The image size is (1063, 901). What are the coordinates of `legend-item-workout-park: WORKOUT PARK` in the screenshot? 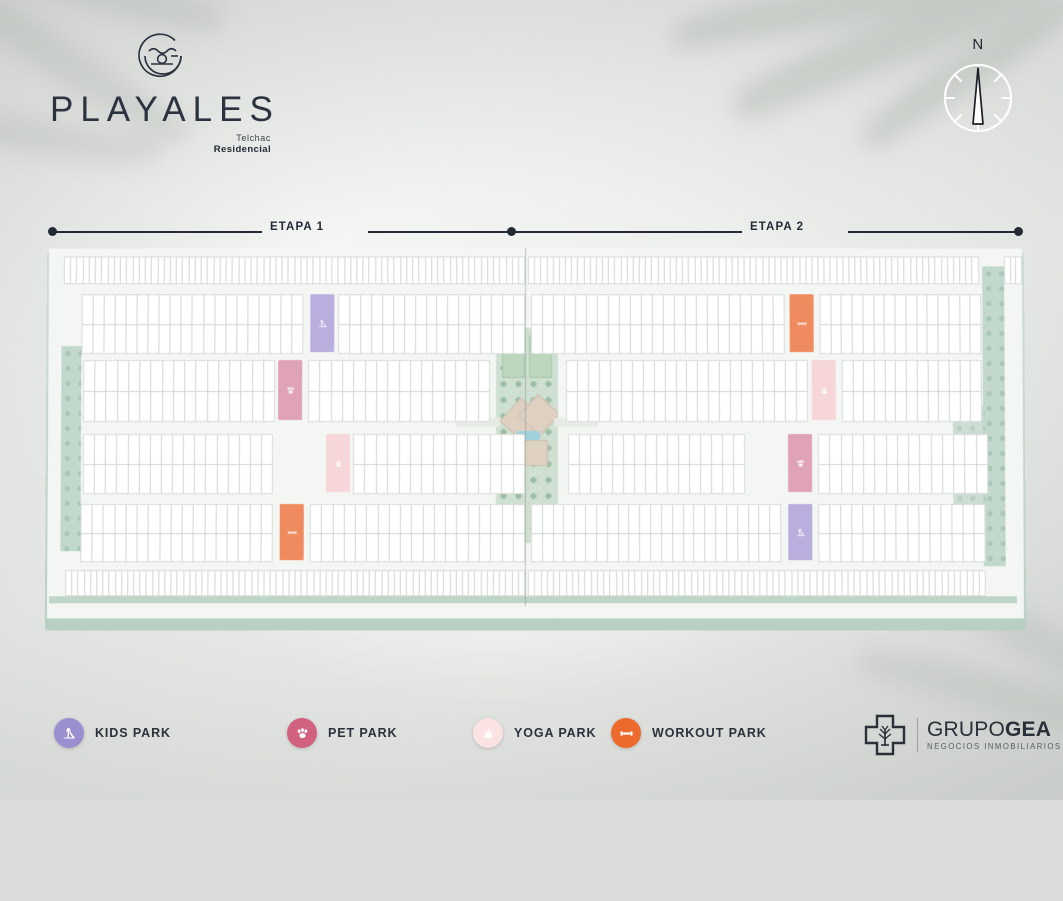 It's located at (689, 733).